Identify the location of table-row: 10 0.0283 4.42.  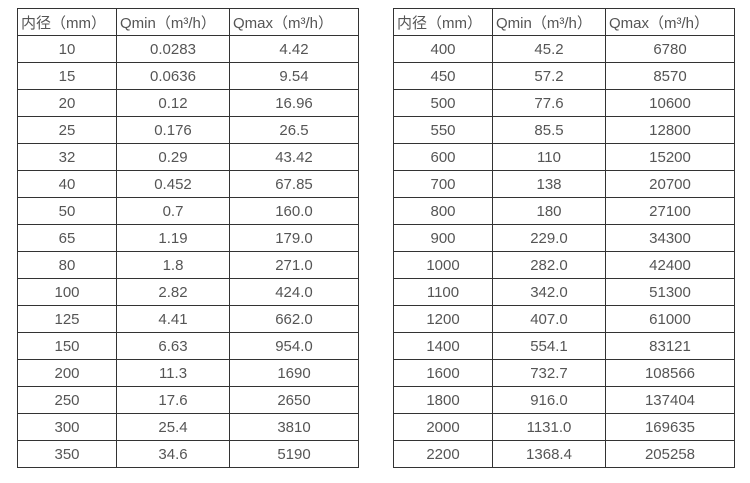
(188, 49).